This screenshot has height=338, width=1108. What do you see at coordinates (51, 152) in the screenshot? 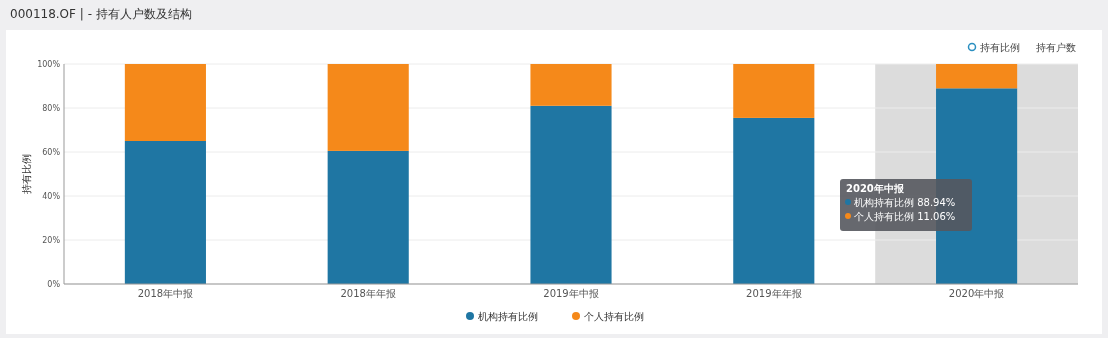
I see `y-tick-label: 60%` at bounding box center [51, 152].